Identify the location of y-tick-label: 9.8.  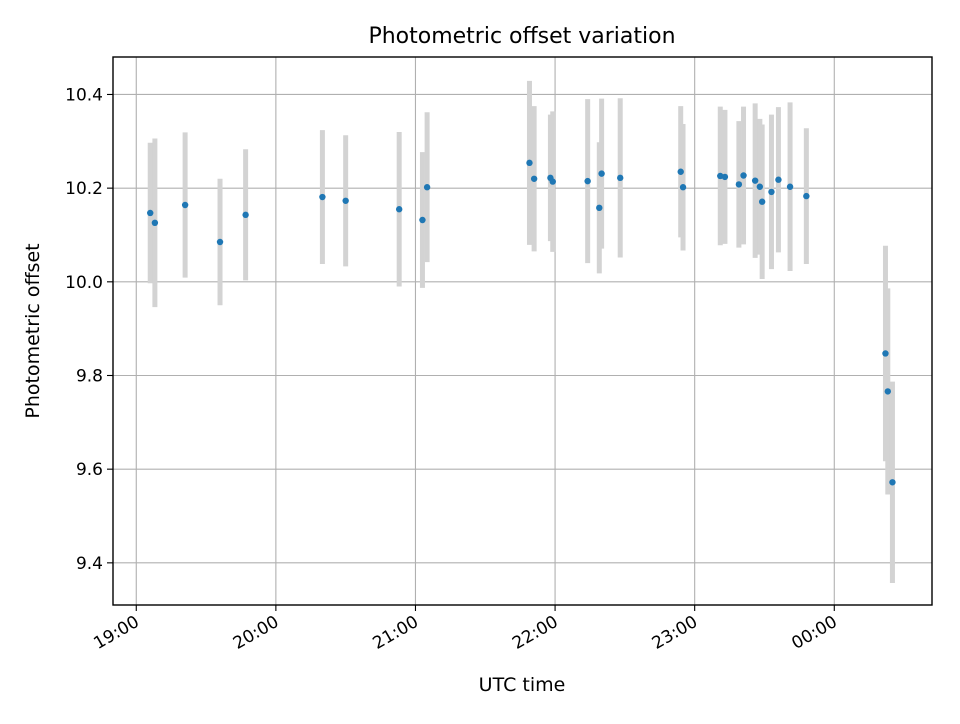
(89, 376).